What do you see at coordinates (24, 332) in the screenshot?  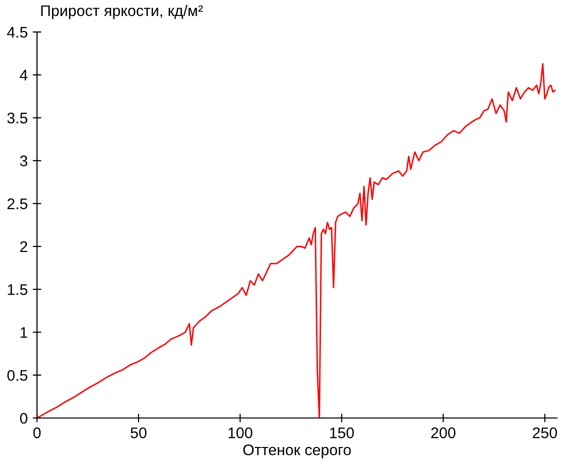 I see `y-tick-label: 1` at bounding box center [24, 332].